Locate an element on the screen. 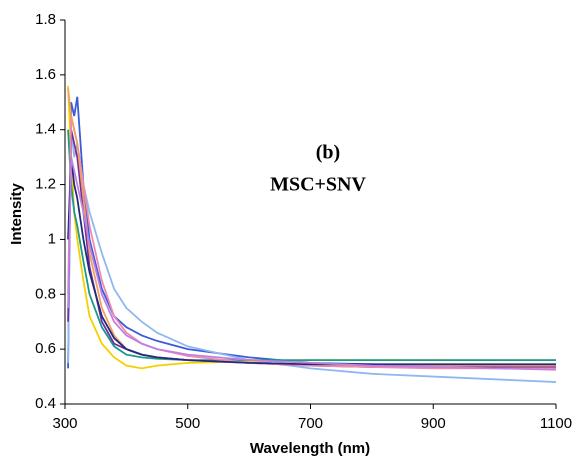 The image size is (577, 459). x-tick-label: 700 is located at coordinates (310, 423).